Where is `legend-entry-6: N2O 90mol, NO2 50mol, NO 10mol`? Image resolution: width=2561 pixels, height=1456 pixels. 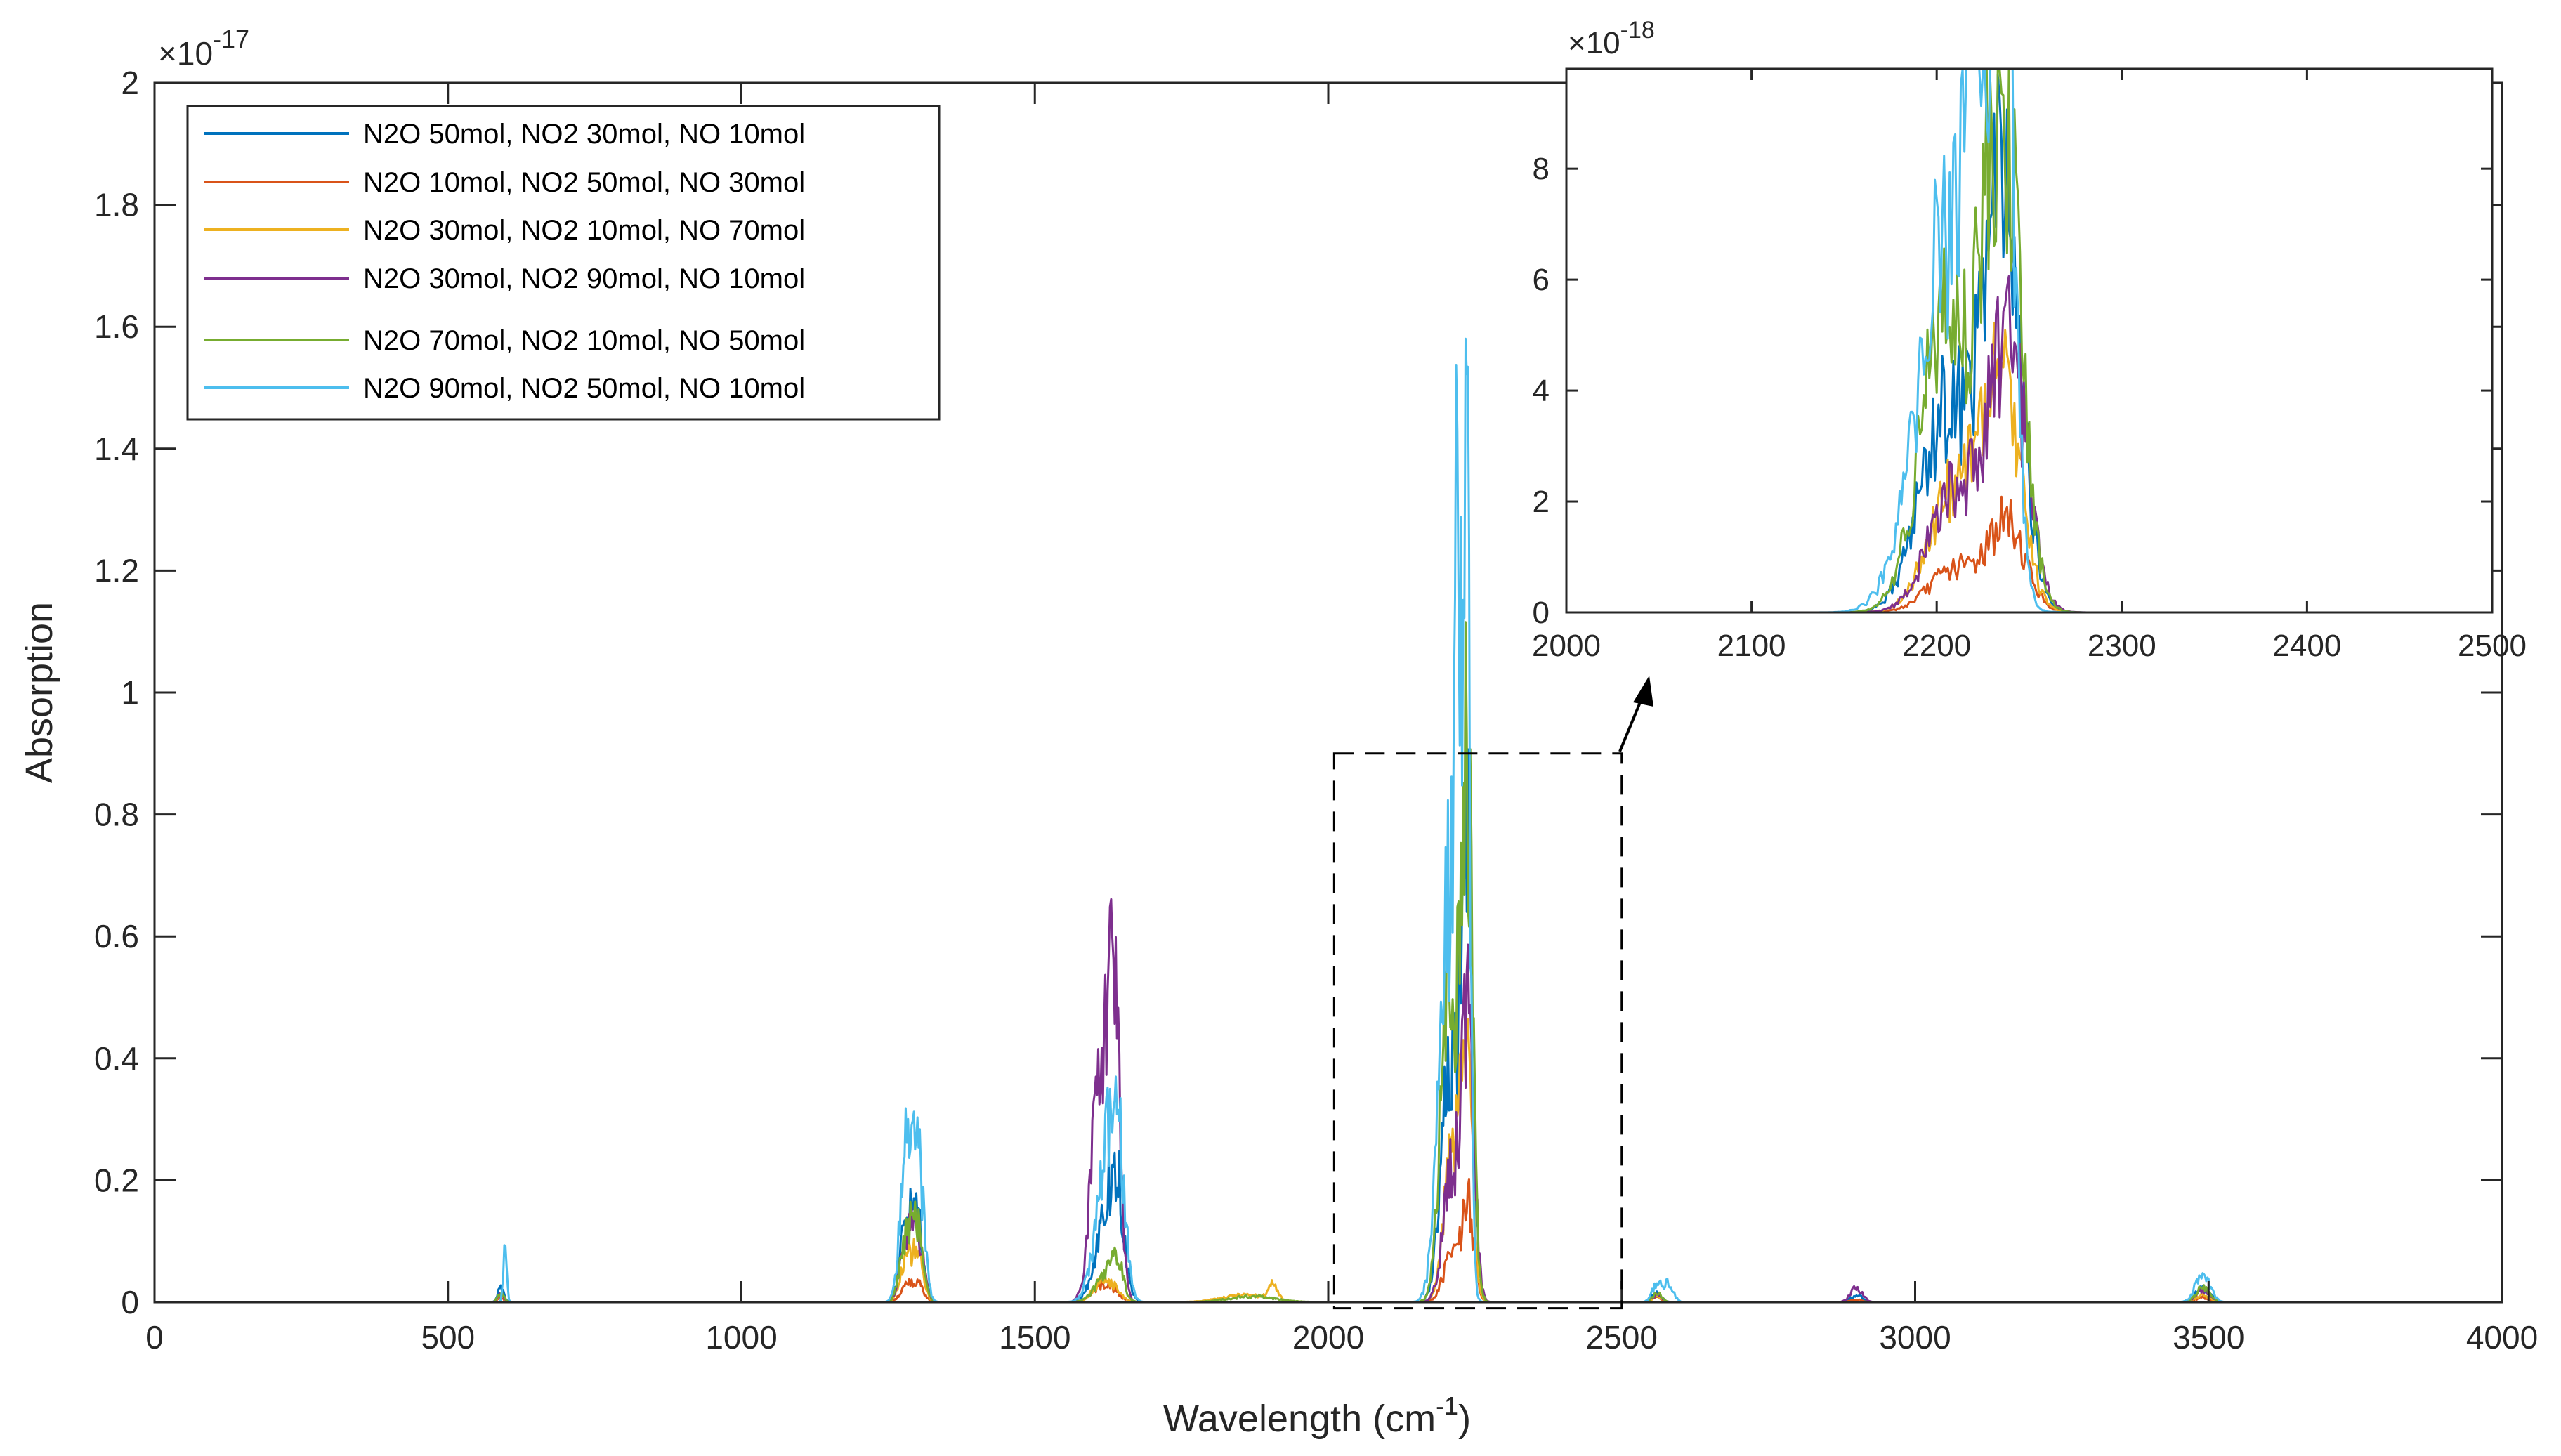 legend-entry-6: N2O 90mol, NO2 50mol, NO 10mol is located at coordinates (504, 388).